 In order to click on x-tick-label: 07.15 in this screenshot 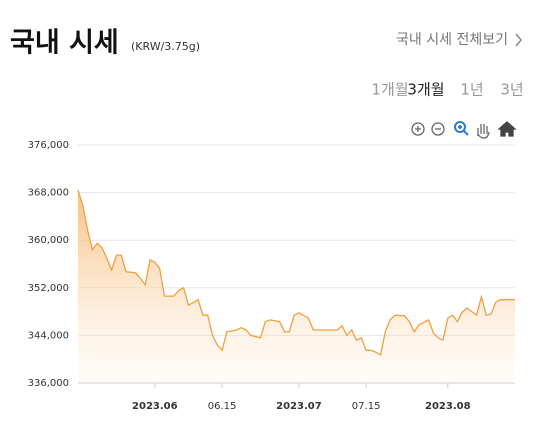, I will do `click(366, 406)`.